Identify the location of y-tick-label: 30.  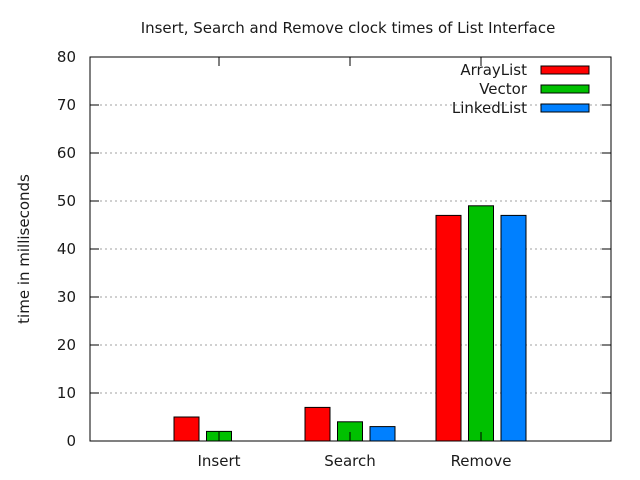
(66, 297).